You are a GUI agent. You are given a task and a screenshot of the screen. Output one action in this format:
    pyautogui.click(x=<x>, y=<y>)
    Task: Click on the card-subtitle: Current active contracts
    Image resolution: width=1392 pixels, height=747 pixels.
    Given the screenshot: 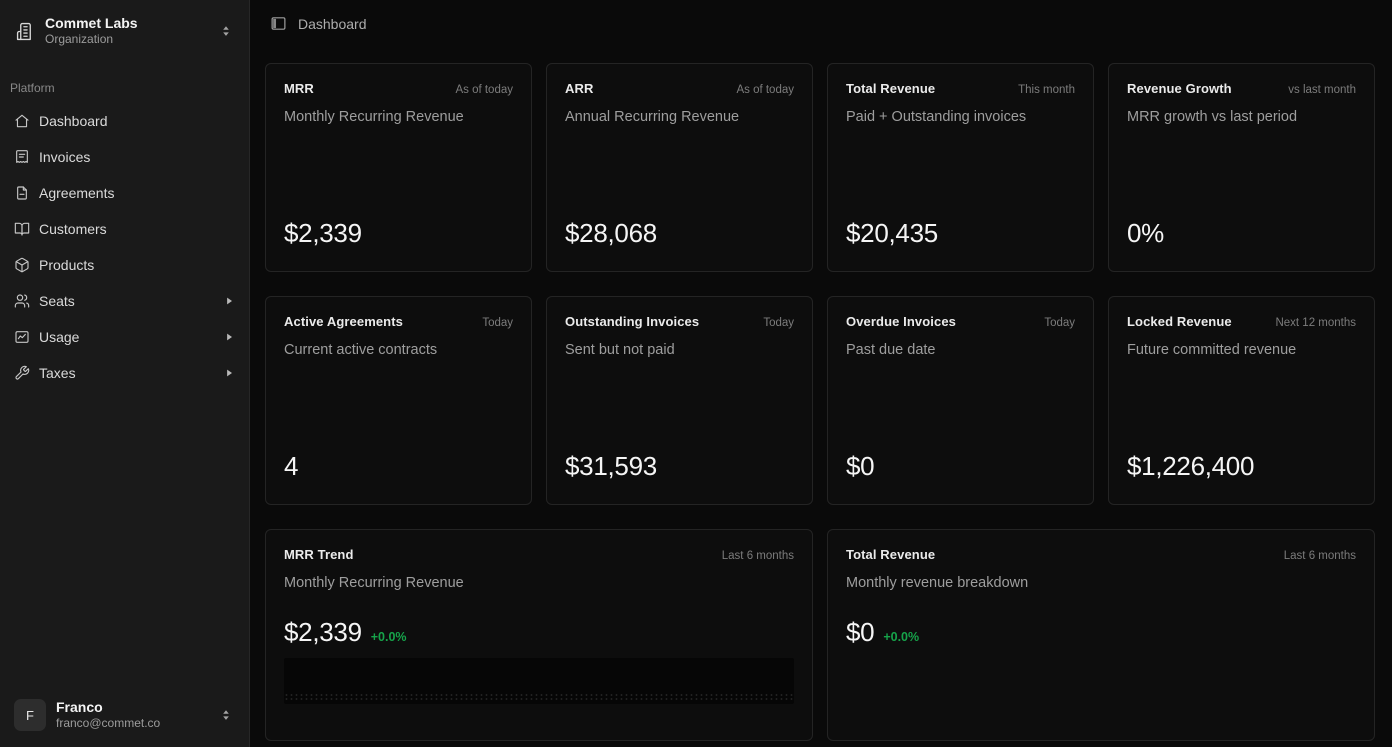 What is the action you would take?
    pyautogui.click(x=361, y=350)
    